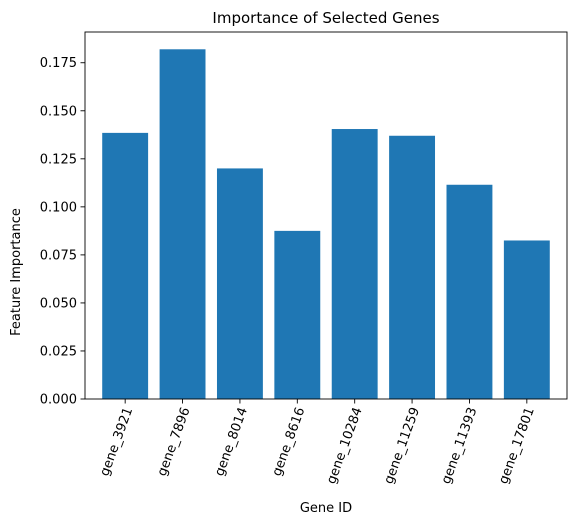 This screenshot has width=588, height=524. What do you see at coordinates (58, 400) in the screenshot?
I see `y-tick-label: 0.000` at bounding box center [58, 400].